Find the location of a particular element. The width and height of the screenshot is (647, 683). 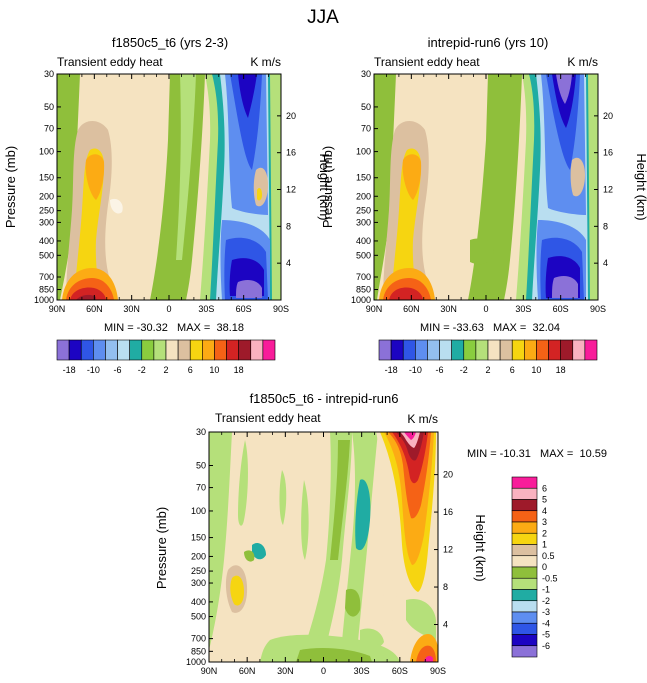

colorbar-label: 3 is located at coordinates (544, 522).